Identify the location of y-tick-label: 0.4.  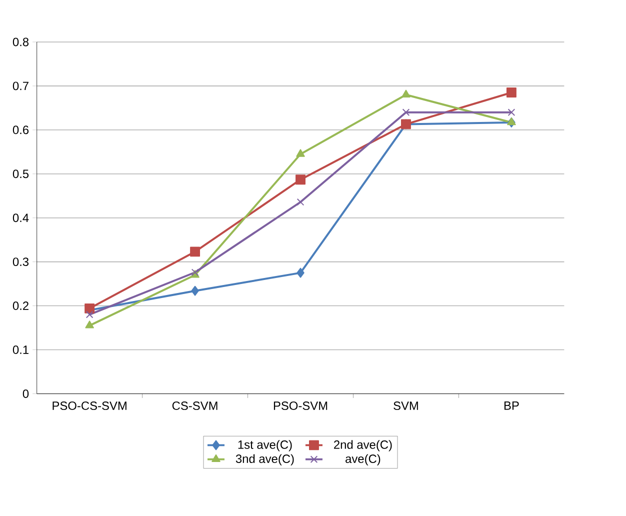
(20, 218).